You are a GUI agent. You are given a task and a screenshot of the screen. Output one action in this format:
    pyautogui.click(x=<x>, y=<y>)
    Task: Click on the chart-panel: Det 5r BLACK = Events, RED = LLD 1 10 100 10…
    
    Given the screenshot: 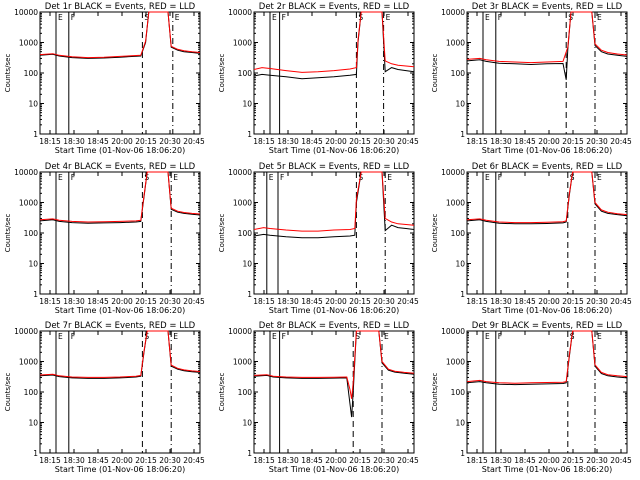 What is the action you would take?
    pyautogui.click(x=318, y=238)
    